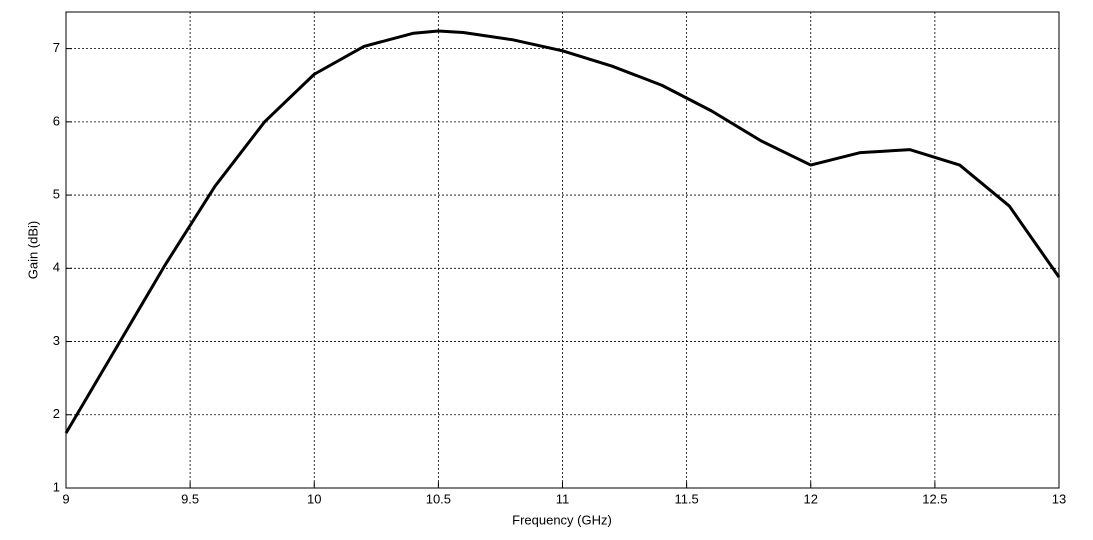 This screenshot has width=1093, height=540. What do you see at coordinates (314, 498) in the screenshot?
I see `x-tick-label: 10` at bounding box center [314, 498].